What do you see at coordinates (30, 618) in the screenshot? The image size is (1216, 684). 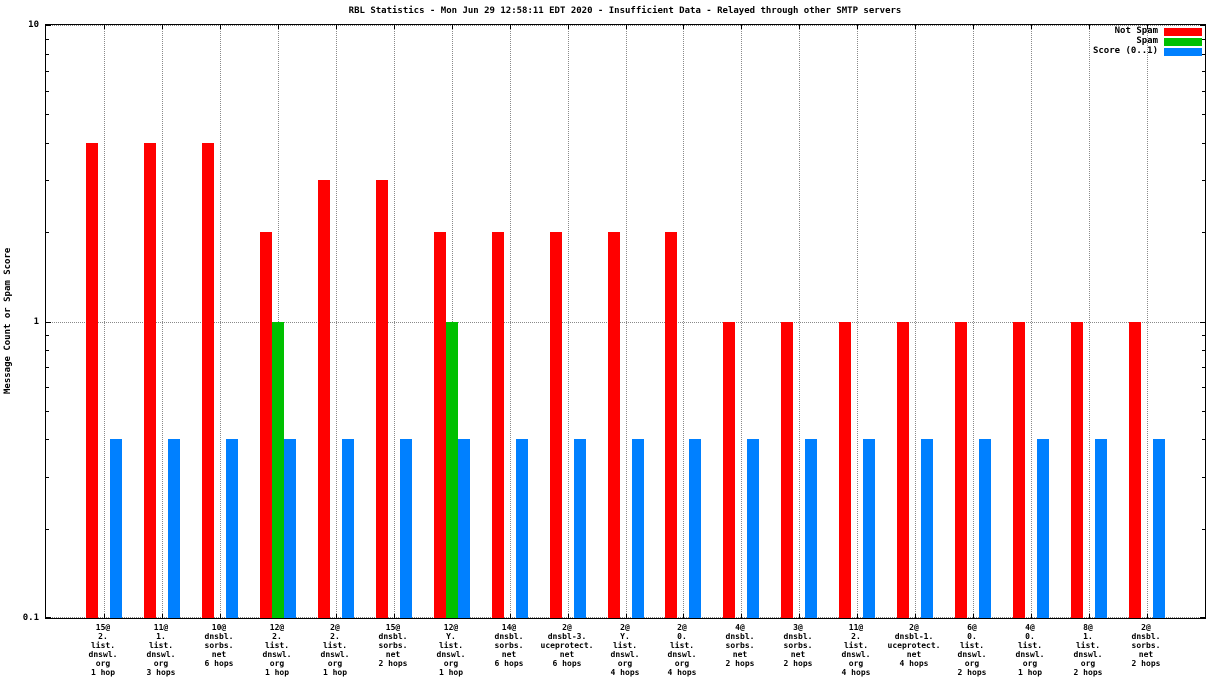 I see `y-tick-label: 0.1` at bounding box center [30, 618].